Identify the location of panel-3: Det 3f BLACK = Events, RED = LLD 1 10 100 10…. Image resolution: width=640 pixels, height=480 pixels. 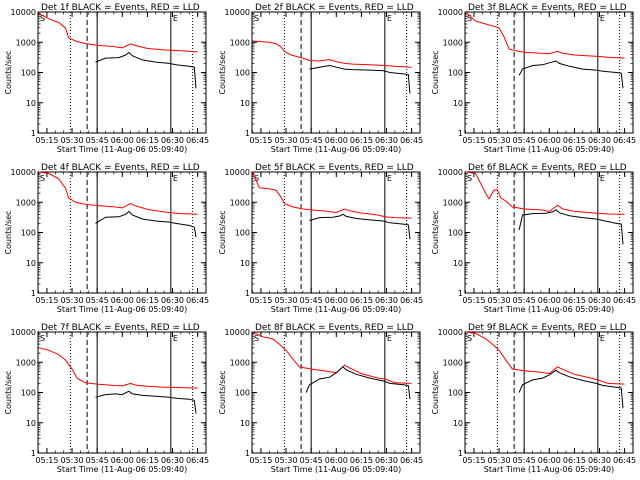
(533, 78).